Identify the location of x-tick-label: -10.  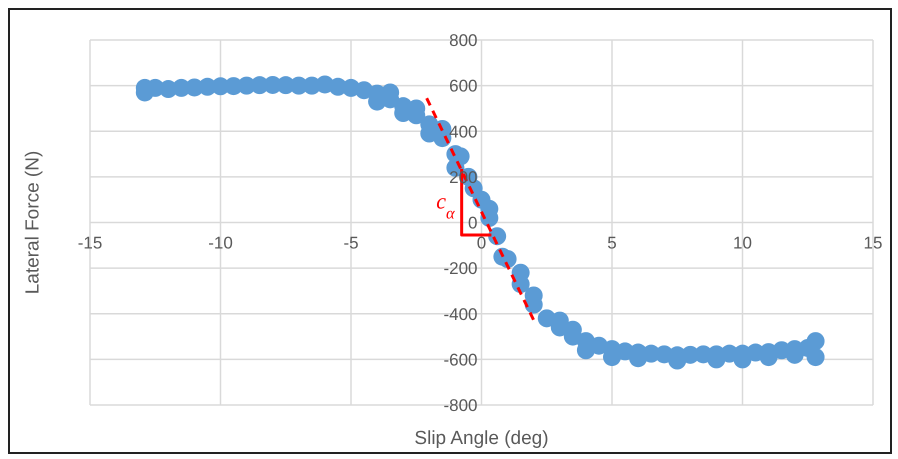
(220, 243).